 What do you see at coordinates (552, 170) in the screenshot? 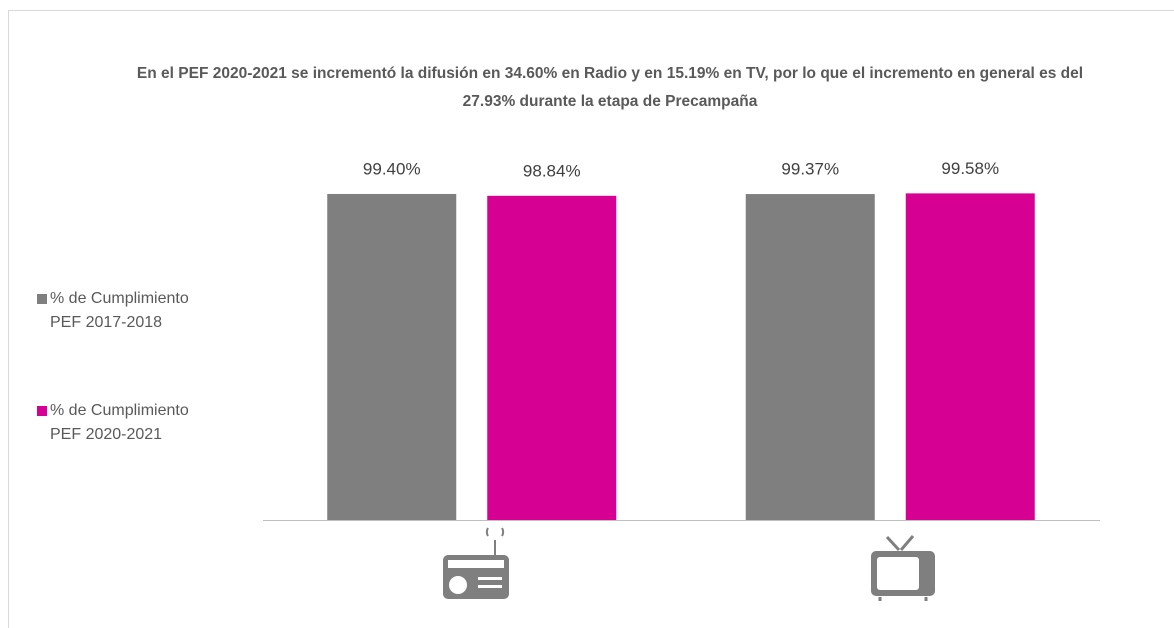
I see `data-label: 98.84%` at bounding box center [552, 170].